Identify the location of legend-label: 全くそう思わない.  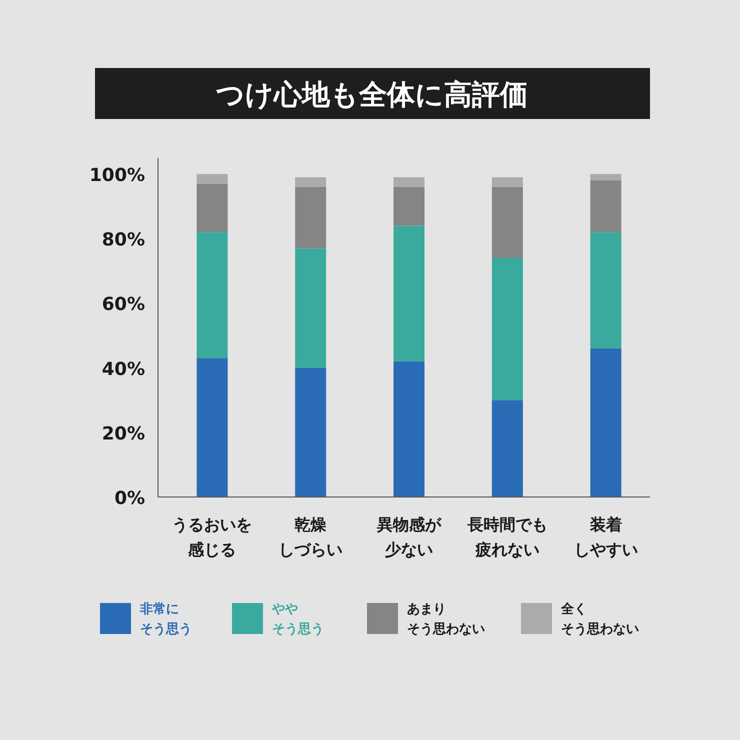
(599, 620).